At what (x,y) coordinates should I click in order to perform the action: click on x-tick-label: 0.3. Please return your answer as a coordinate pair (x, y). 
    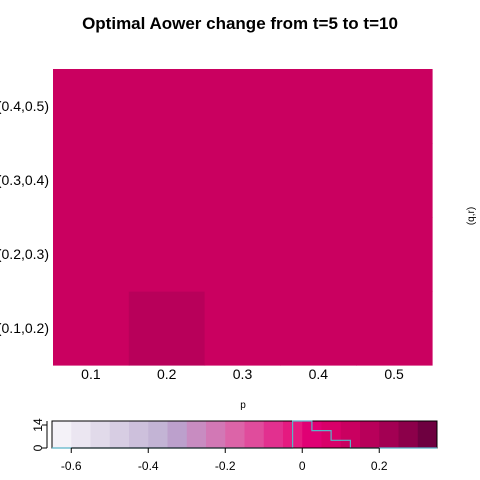
    Looking at the image, I should click on (243, 374).